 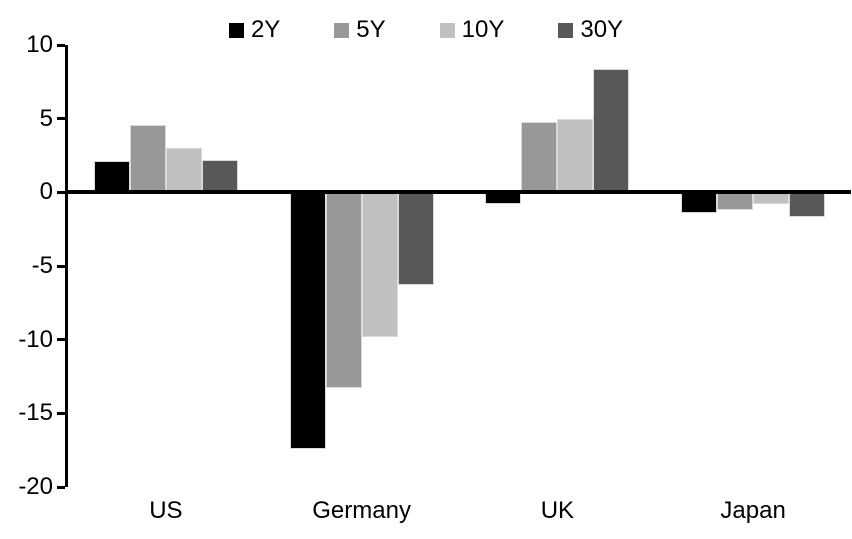 What do you see at coordinates (35, 413) in the screenshot?
I see `y-axis-tick-label: -15` at bounding box center [35, 413].